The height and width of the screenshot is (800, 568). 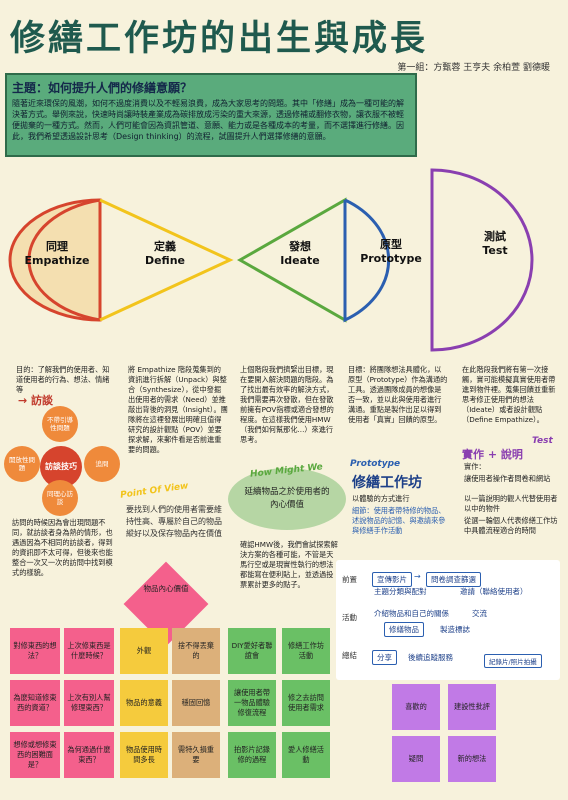 What do you see at coordinates (494, 591) in the screenshot?
I see `flow-prep-4: 邀請（聯絡使用者）` at bounding box center [494, 591].